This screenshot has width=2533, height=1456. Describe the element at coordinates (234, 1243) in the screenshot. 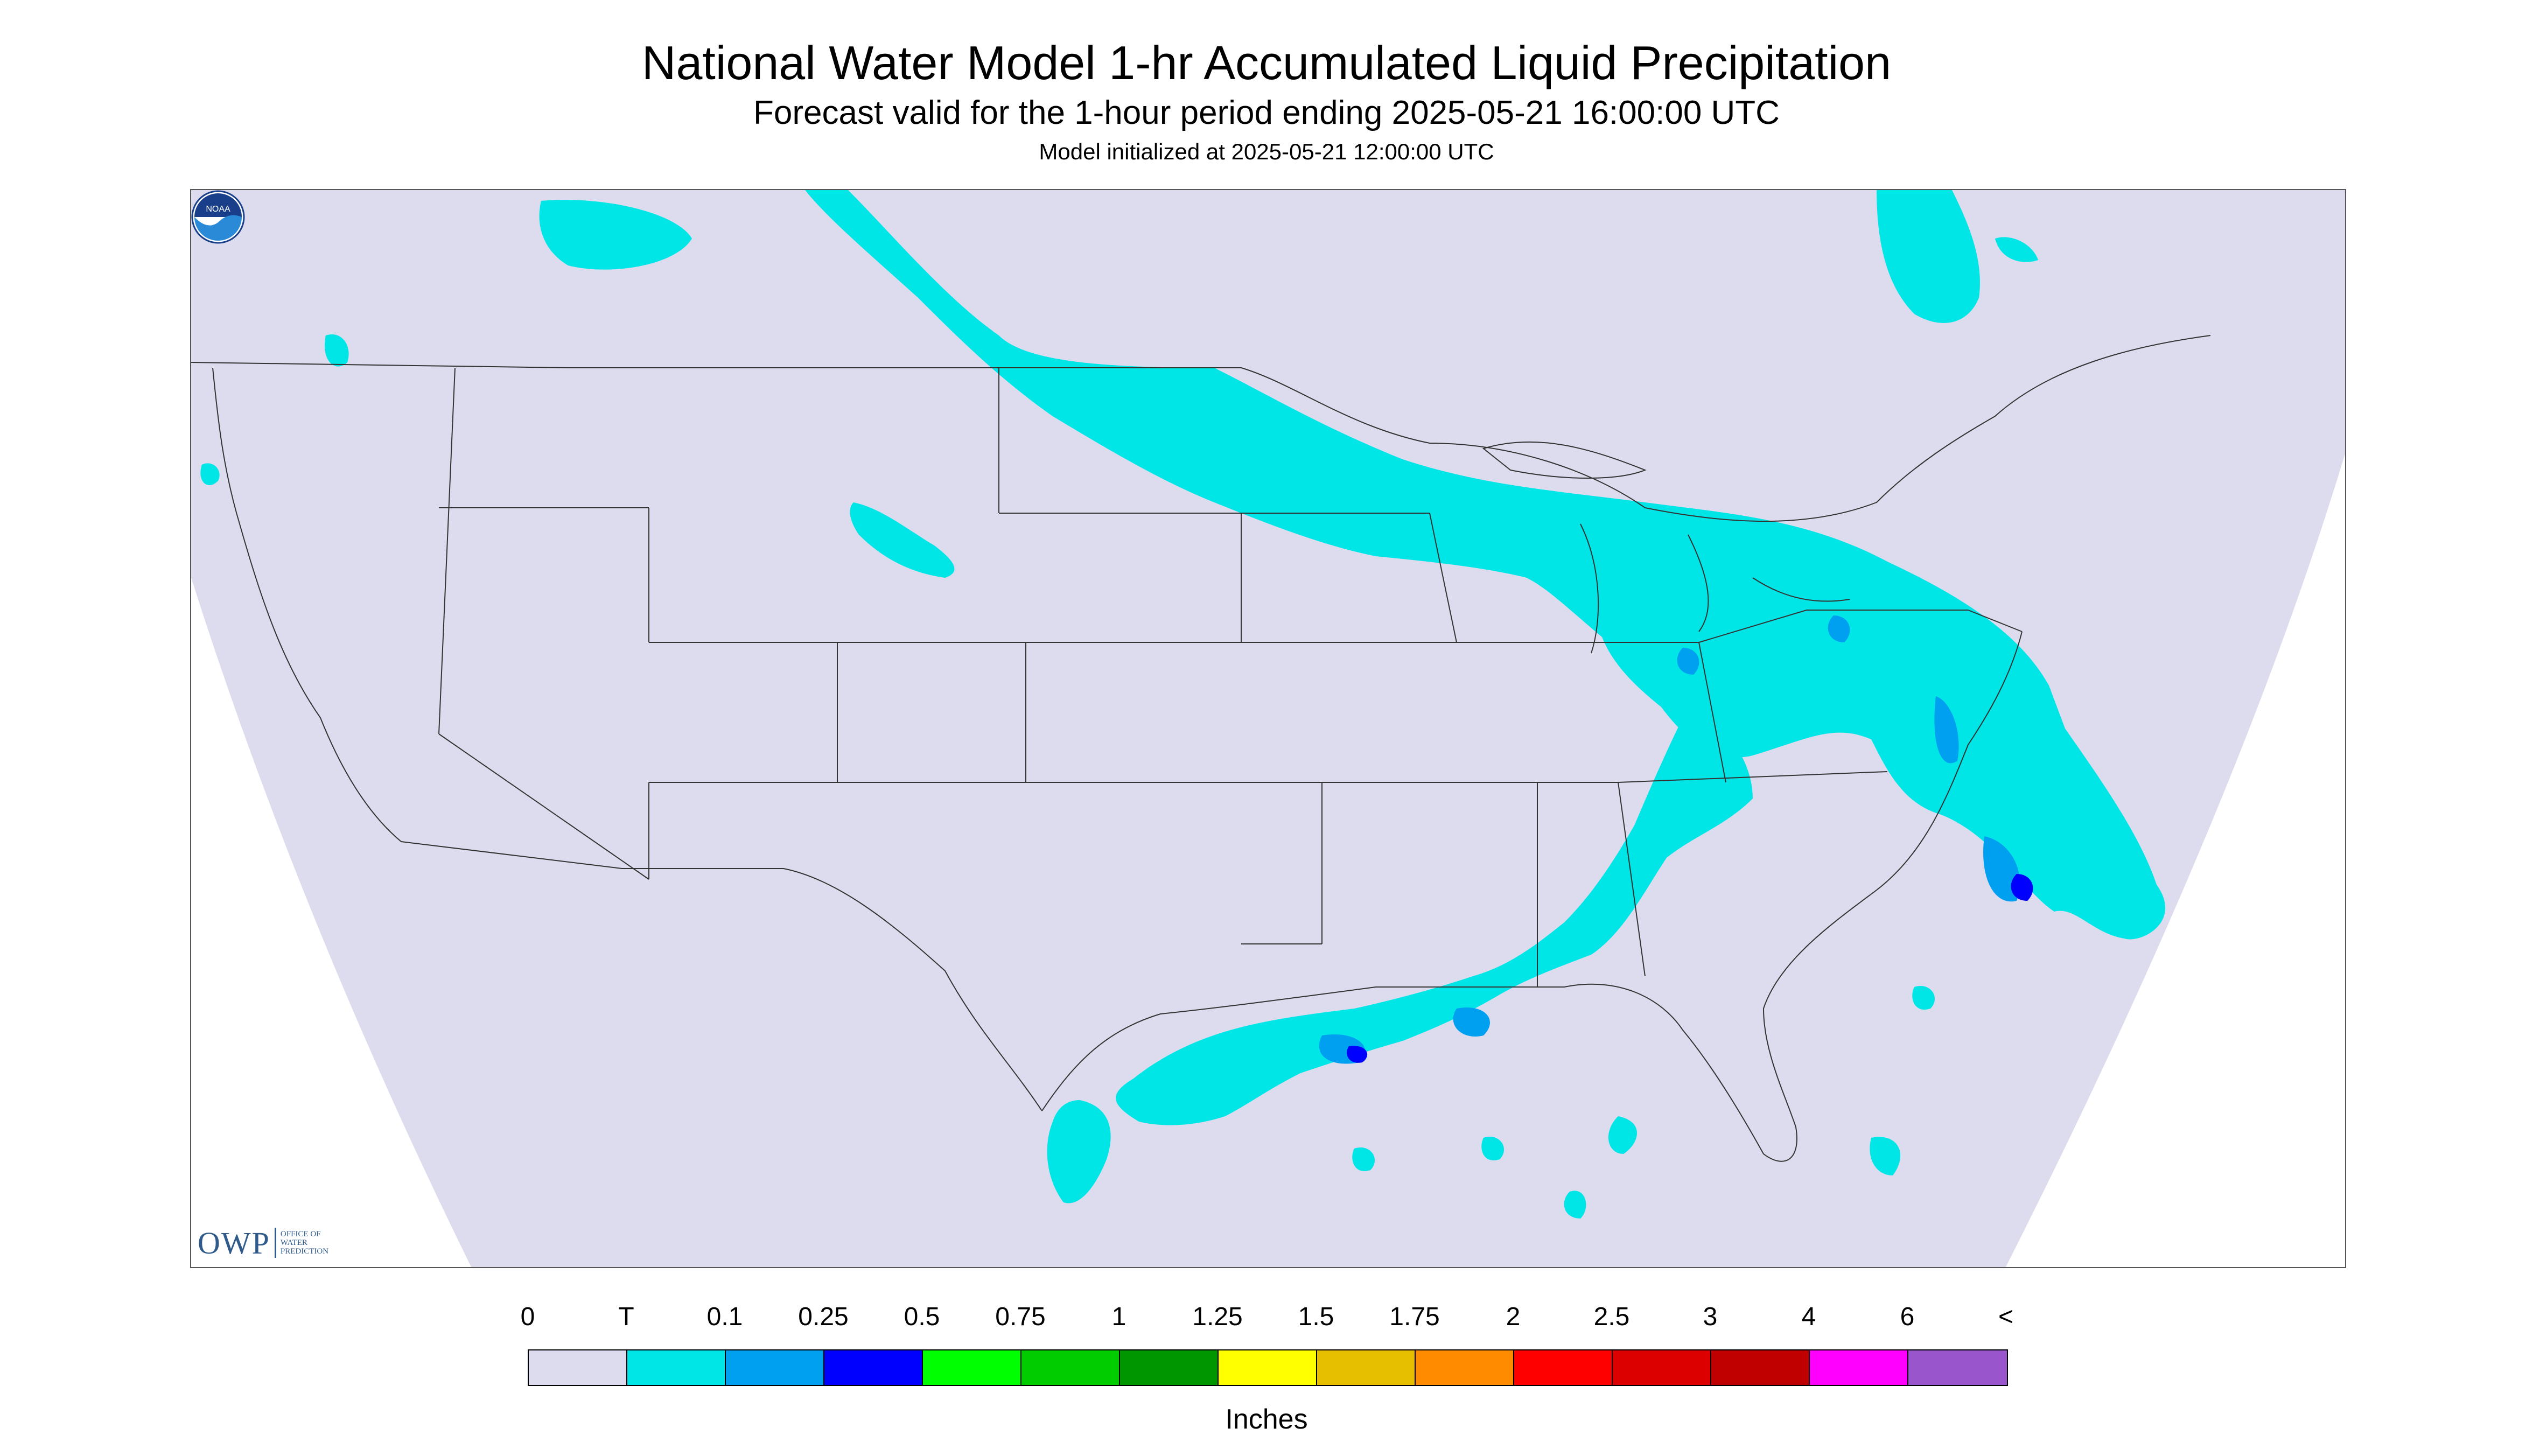

I see `owp-logo-text: OWP` at that location.